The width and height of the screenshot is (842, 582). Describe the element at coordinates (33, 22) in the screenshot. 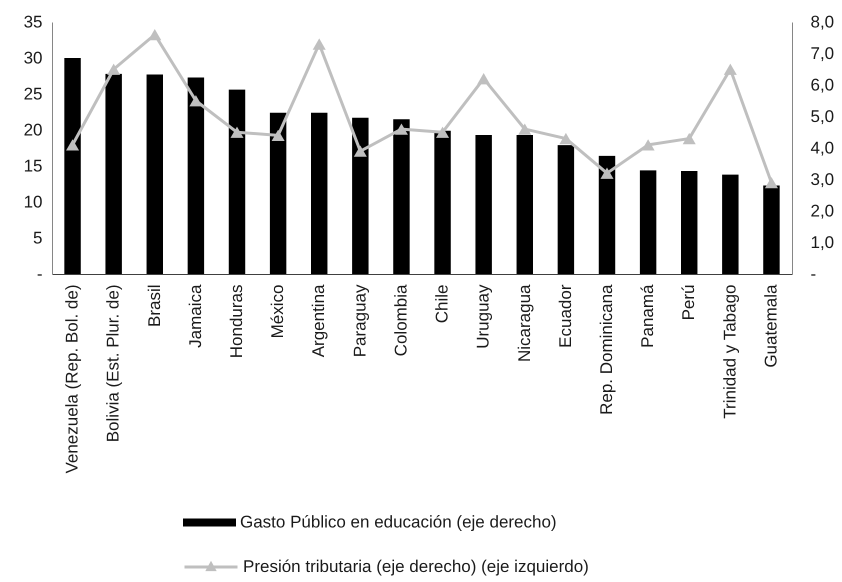

I see `y-tick-label: 35` at that location.